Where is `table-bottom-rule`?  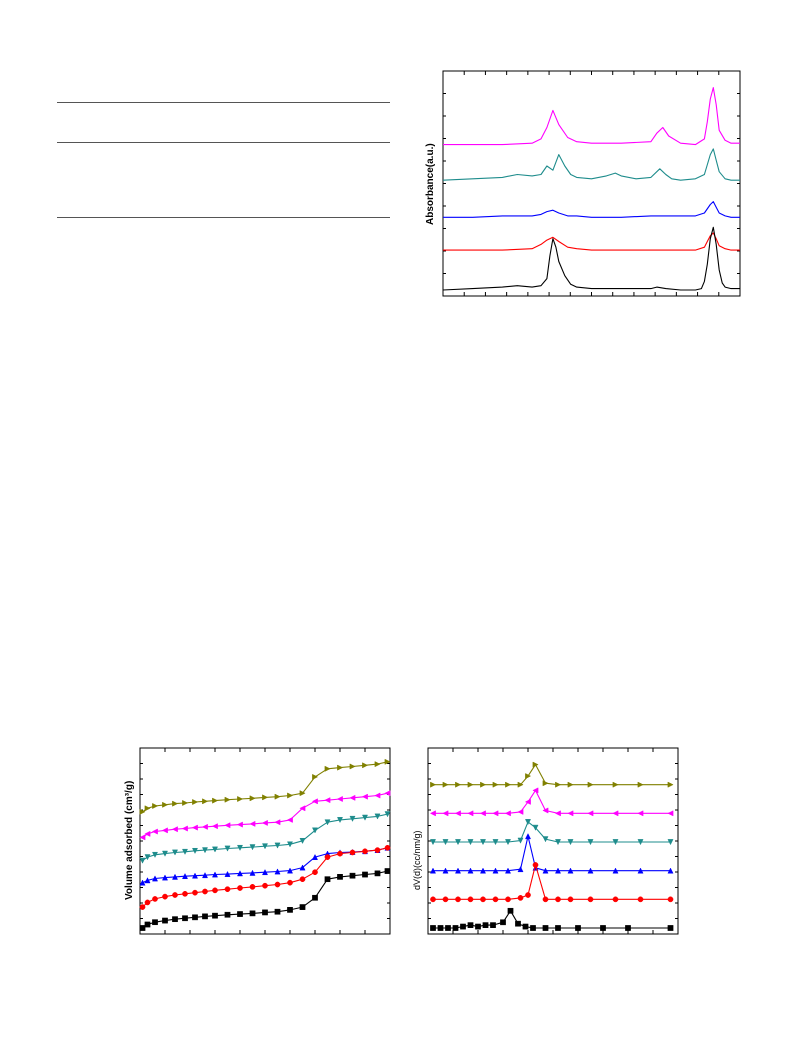
table-bottom-rule is located at coordinates (223, 217).